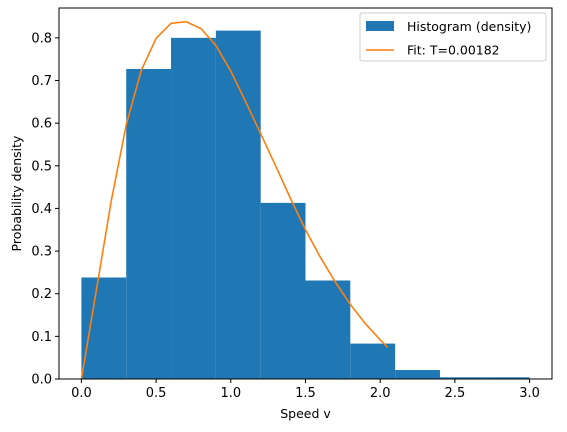  What do you see at coordinates (305, 413) in the screenshot?
I see `x-axis-label: Speed v` at bounding box center [305, 413].